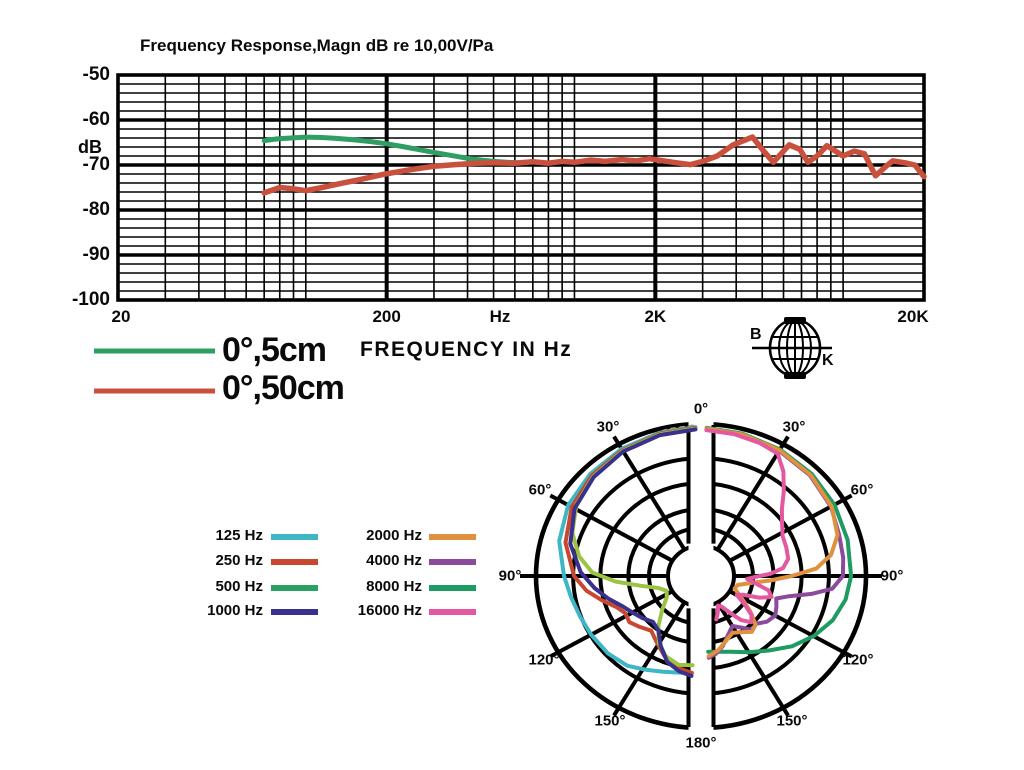 The height and width of the screenshot is (770, 1024). Describe the element at coordinates (633, 552) in the screenshot. I see `polar-curve-1000-hz` at that location.